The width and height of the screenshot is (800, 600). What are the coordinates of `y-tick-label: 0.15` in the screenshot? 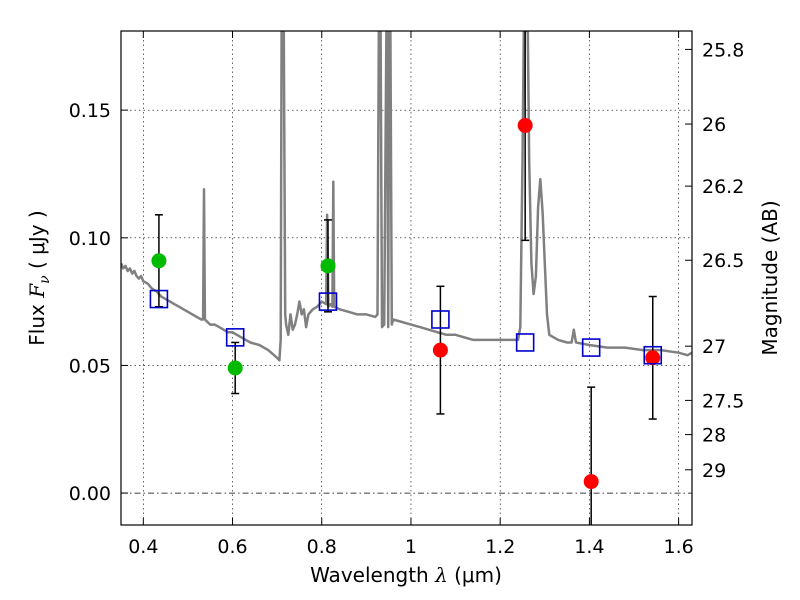 It's located at (90, 111).